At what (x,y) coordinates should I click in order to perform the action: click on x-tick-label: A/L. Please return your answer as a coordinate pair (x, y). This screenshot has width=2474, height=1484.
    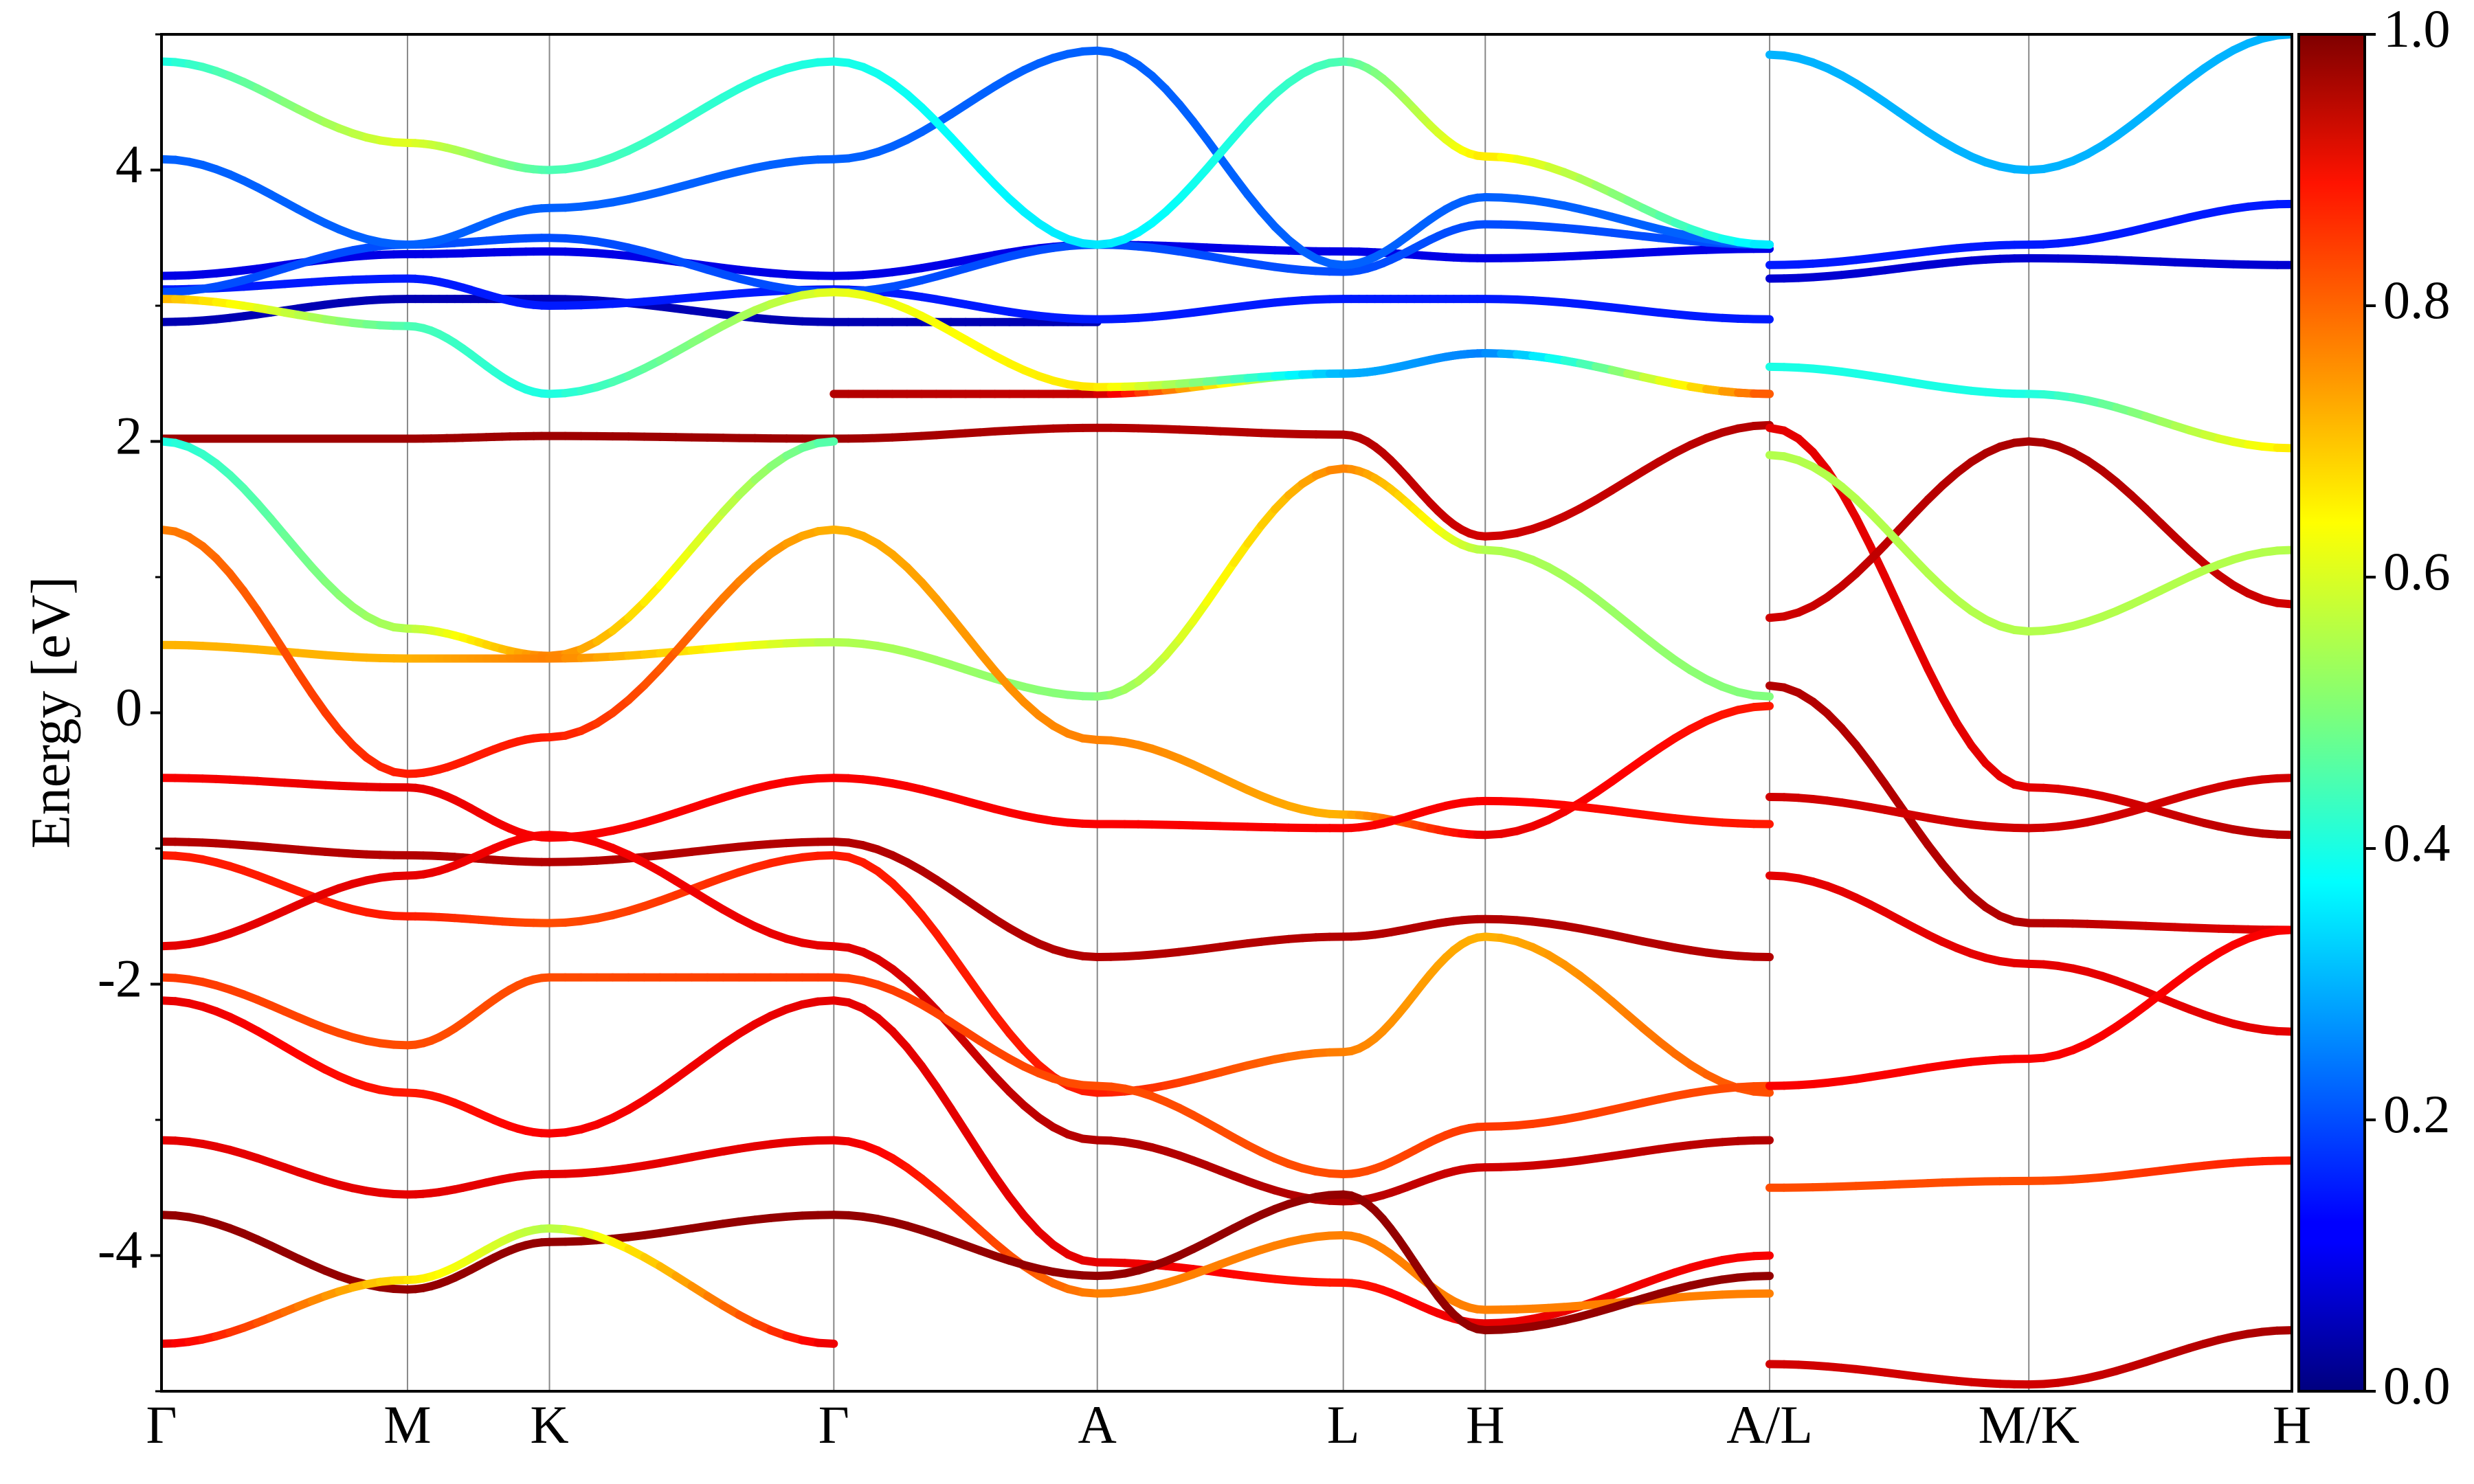
    Looking at the image, I should click on (1769, 1424).